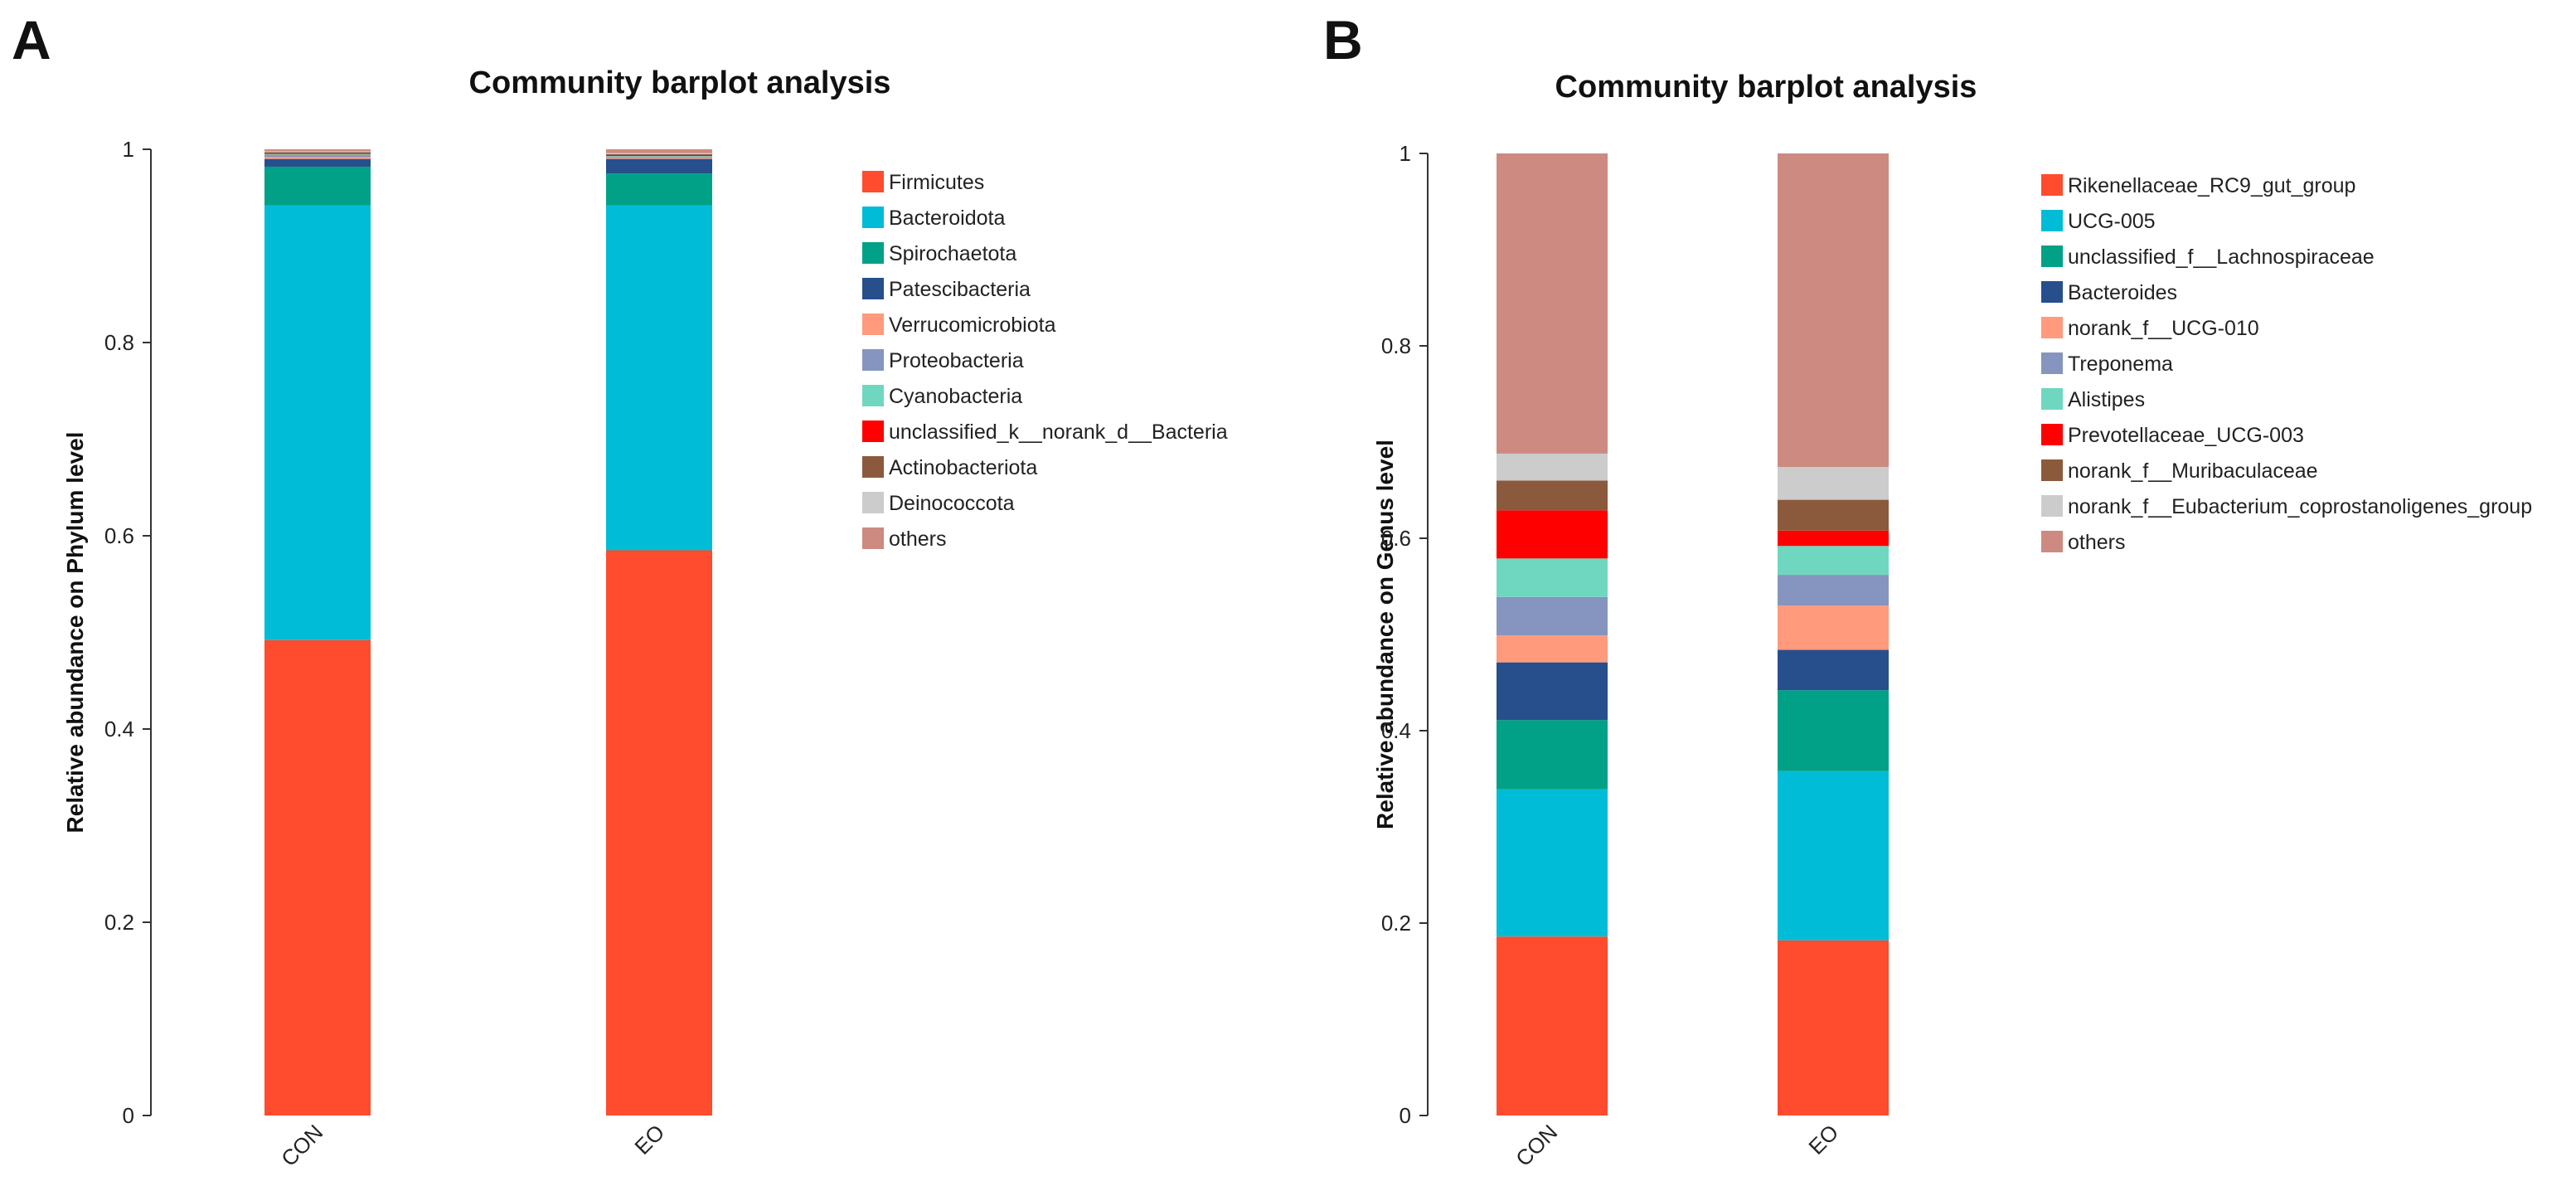  Describe the element at coordinates (2112, 221) in the screenshot. I see `legend-label: UCG-005` at that location.